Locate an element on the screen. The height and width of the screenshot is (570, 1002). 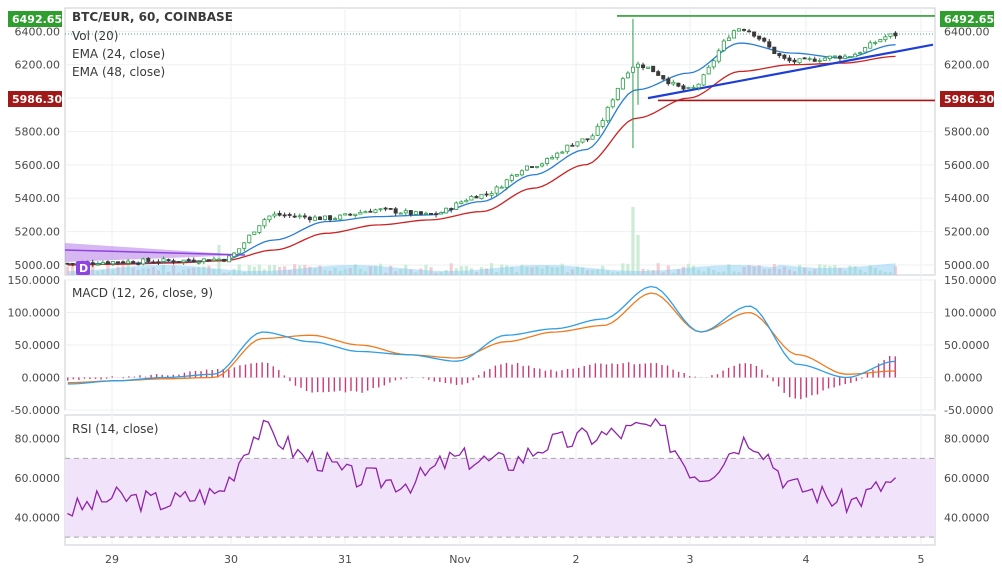
legend-volume: Vol (20) is located at coordinates (95, 36).